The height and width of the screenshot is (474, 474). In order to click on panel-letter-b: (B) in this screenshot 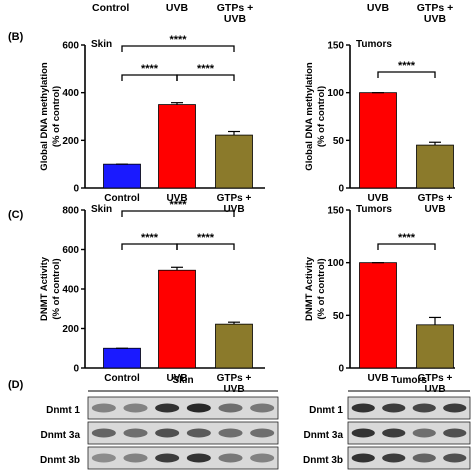, I will do `click(16, 37)`.